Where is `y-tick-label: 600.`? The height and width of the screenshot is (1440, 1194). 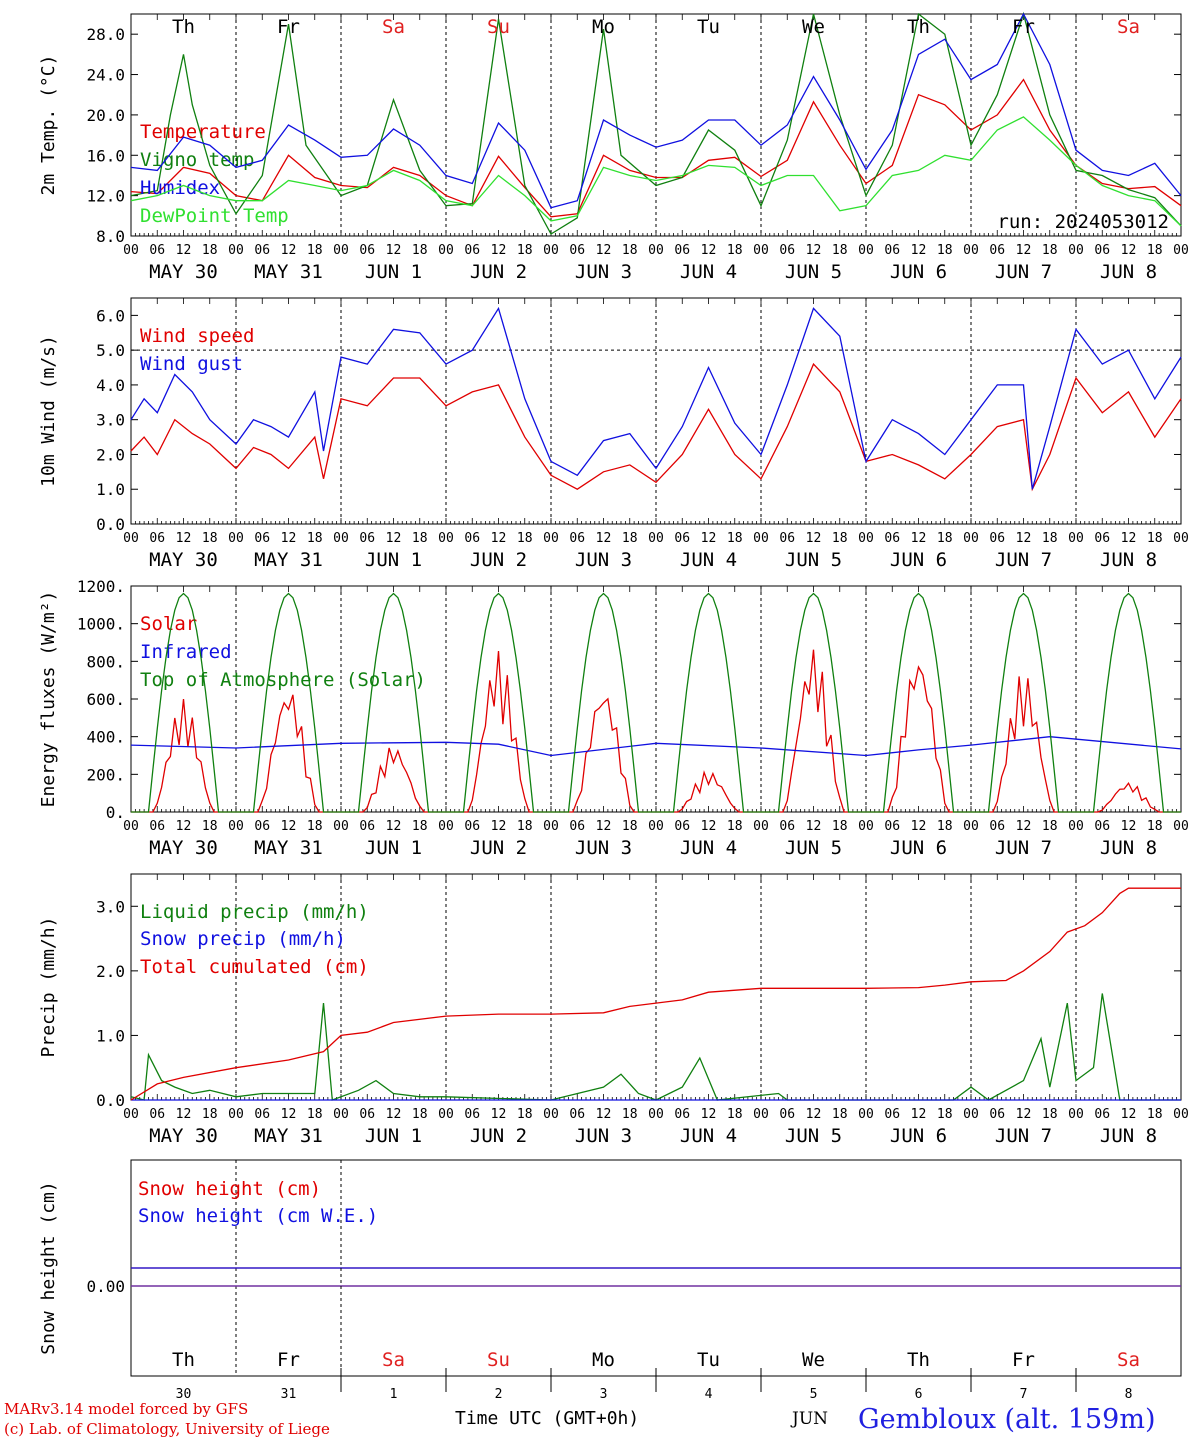
y-tick-label: 600. is located at coordinates (105, 699).